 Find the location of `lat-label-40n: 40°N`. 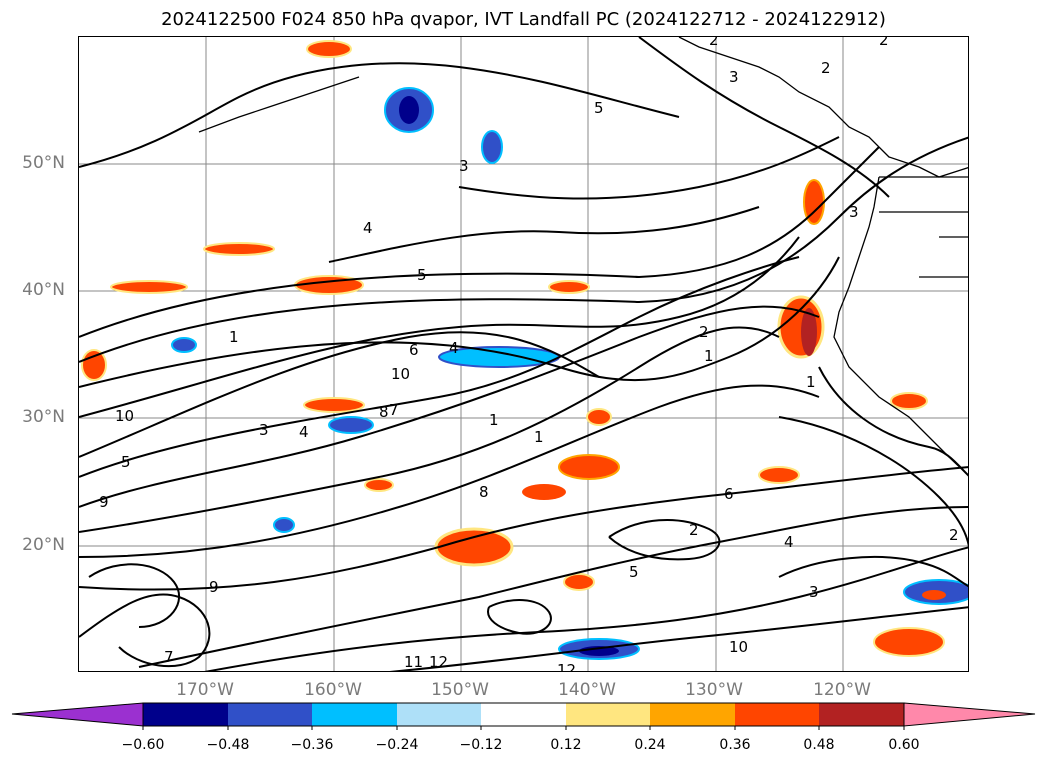

lat-label-40n: 40°N is located at coordinates (43, 290).